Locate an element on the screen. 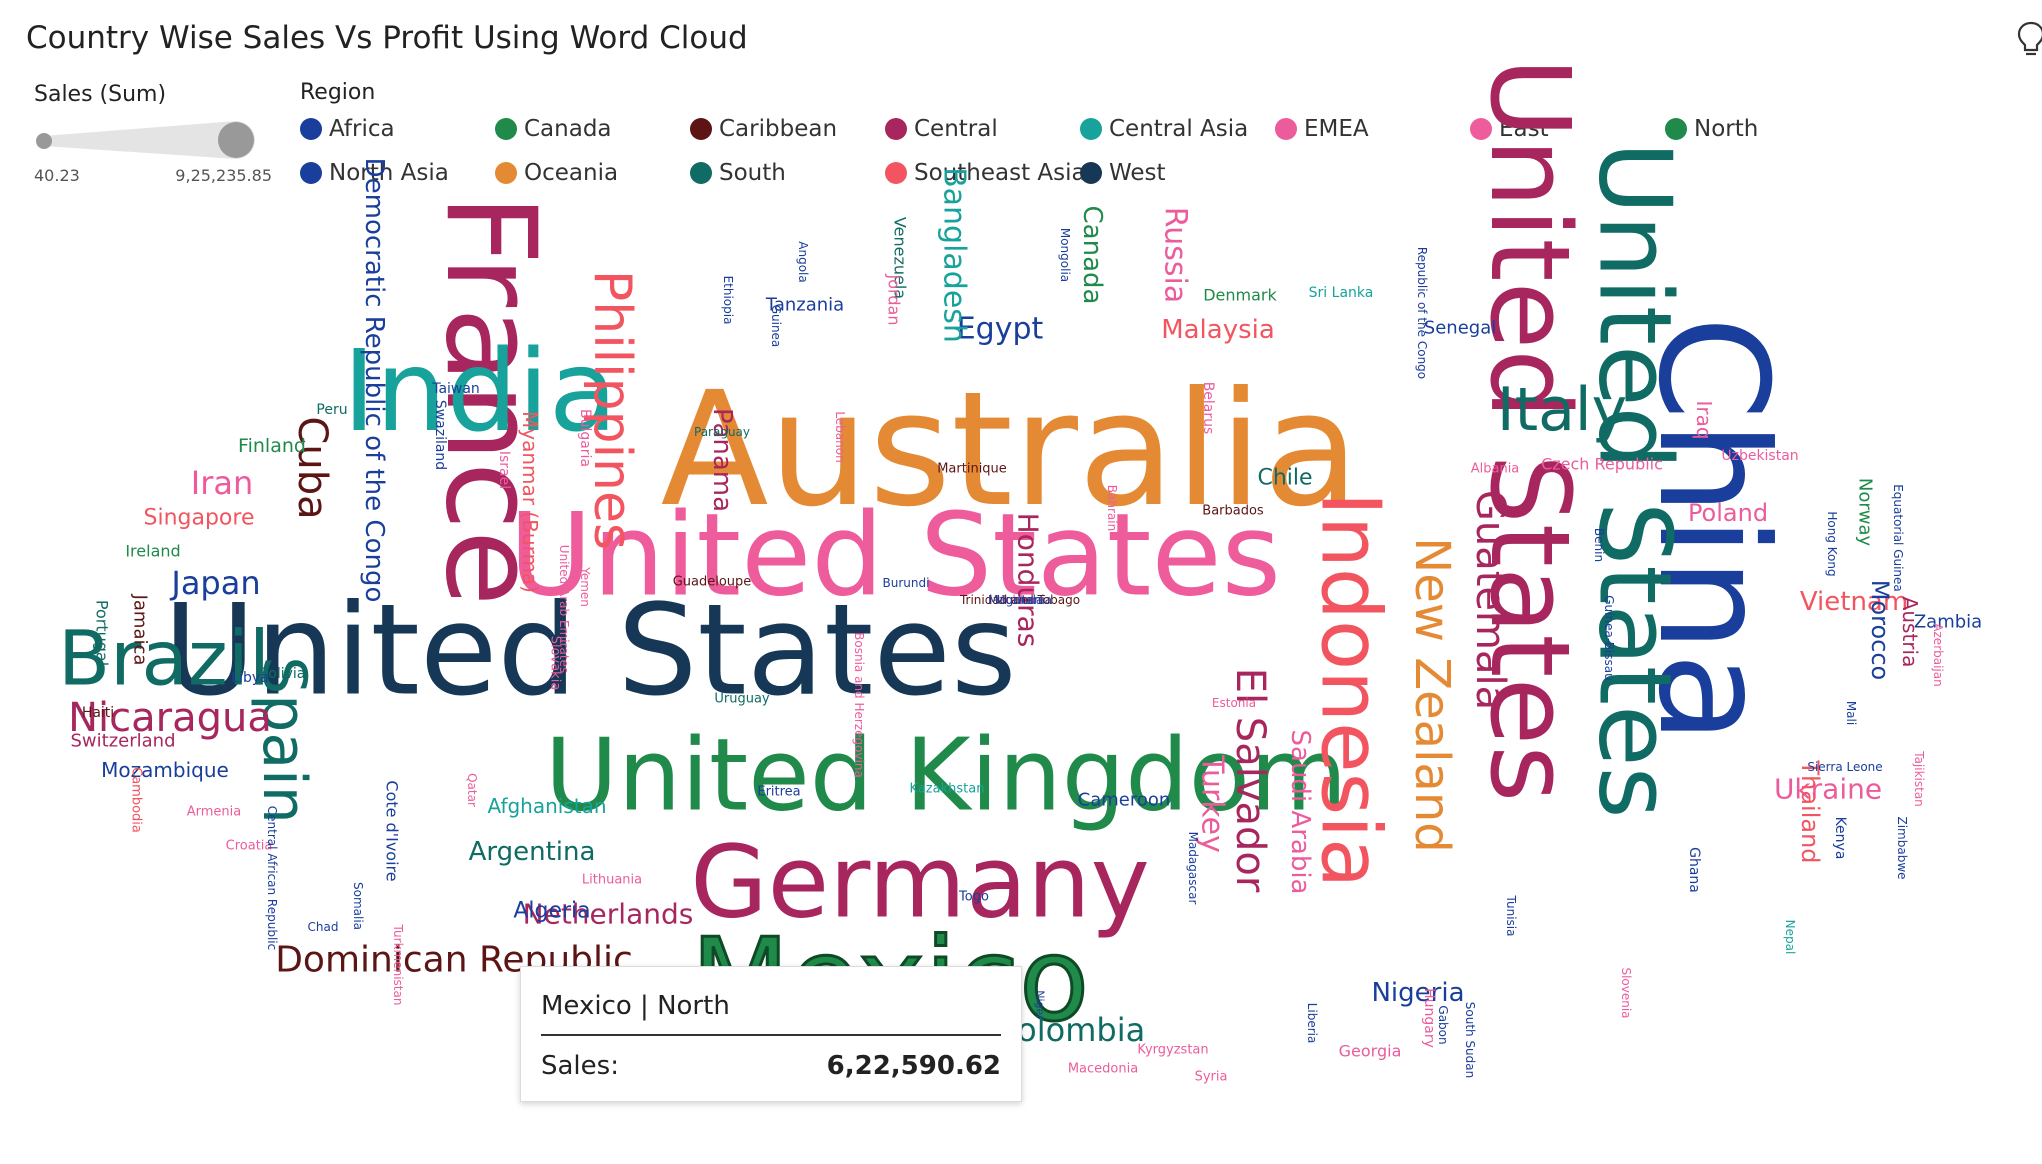  word-democratic-republic-of-the-congo-africa: Democratic Republic of the Congo is located at coordinates (374, 380).